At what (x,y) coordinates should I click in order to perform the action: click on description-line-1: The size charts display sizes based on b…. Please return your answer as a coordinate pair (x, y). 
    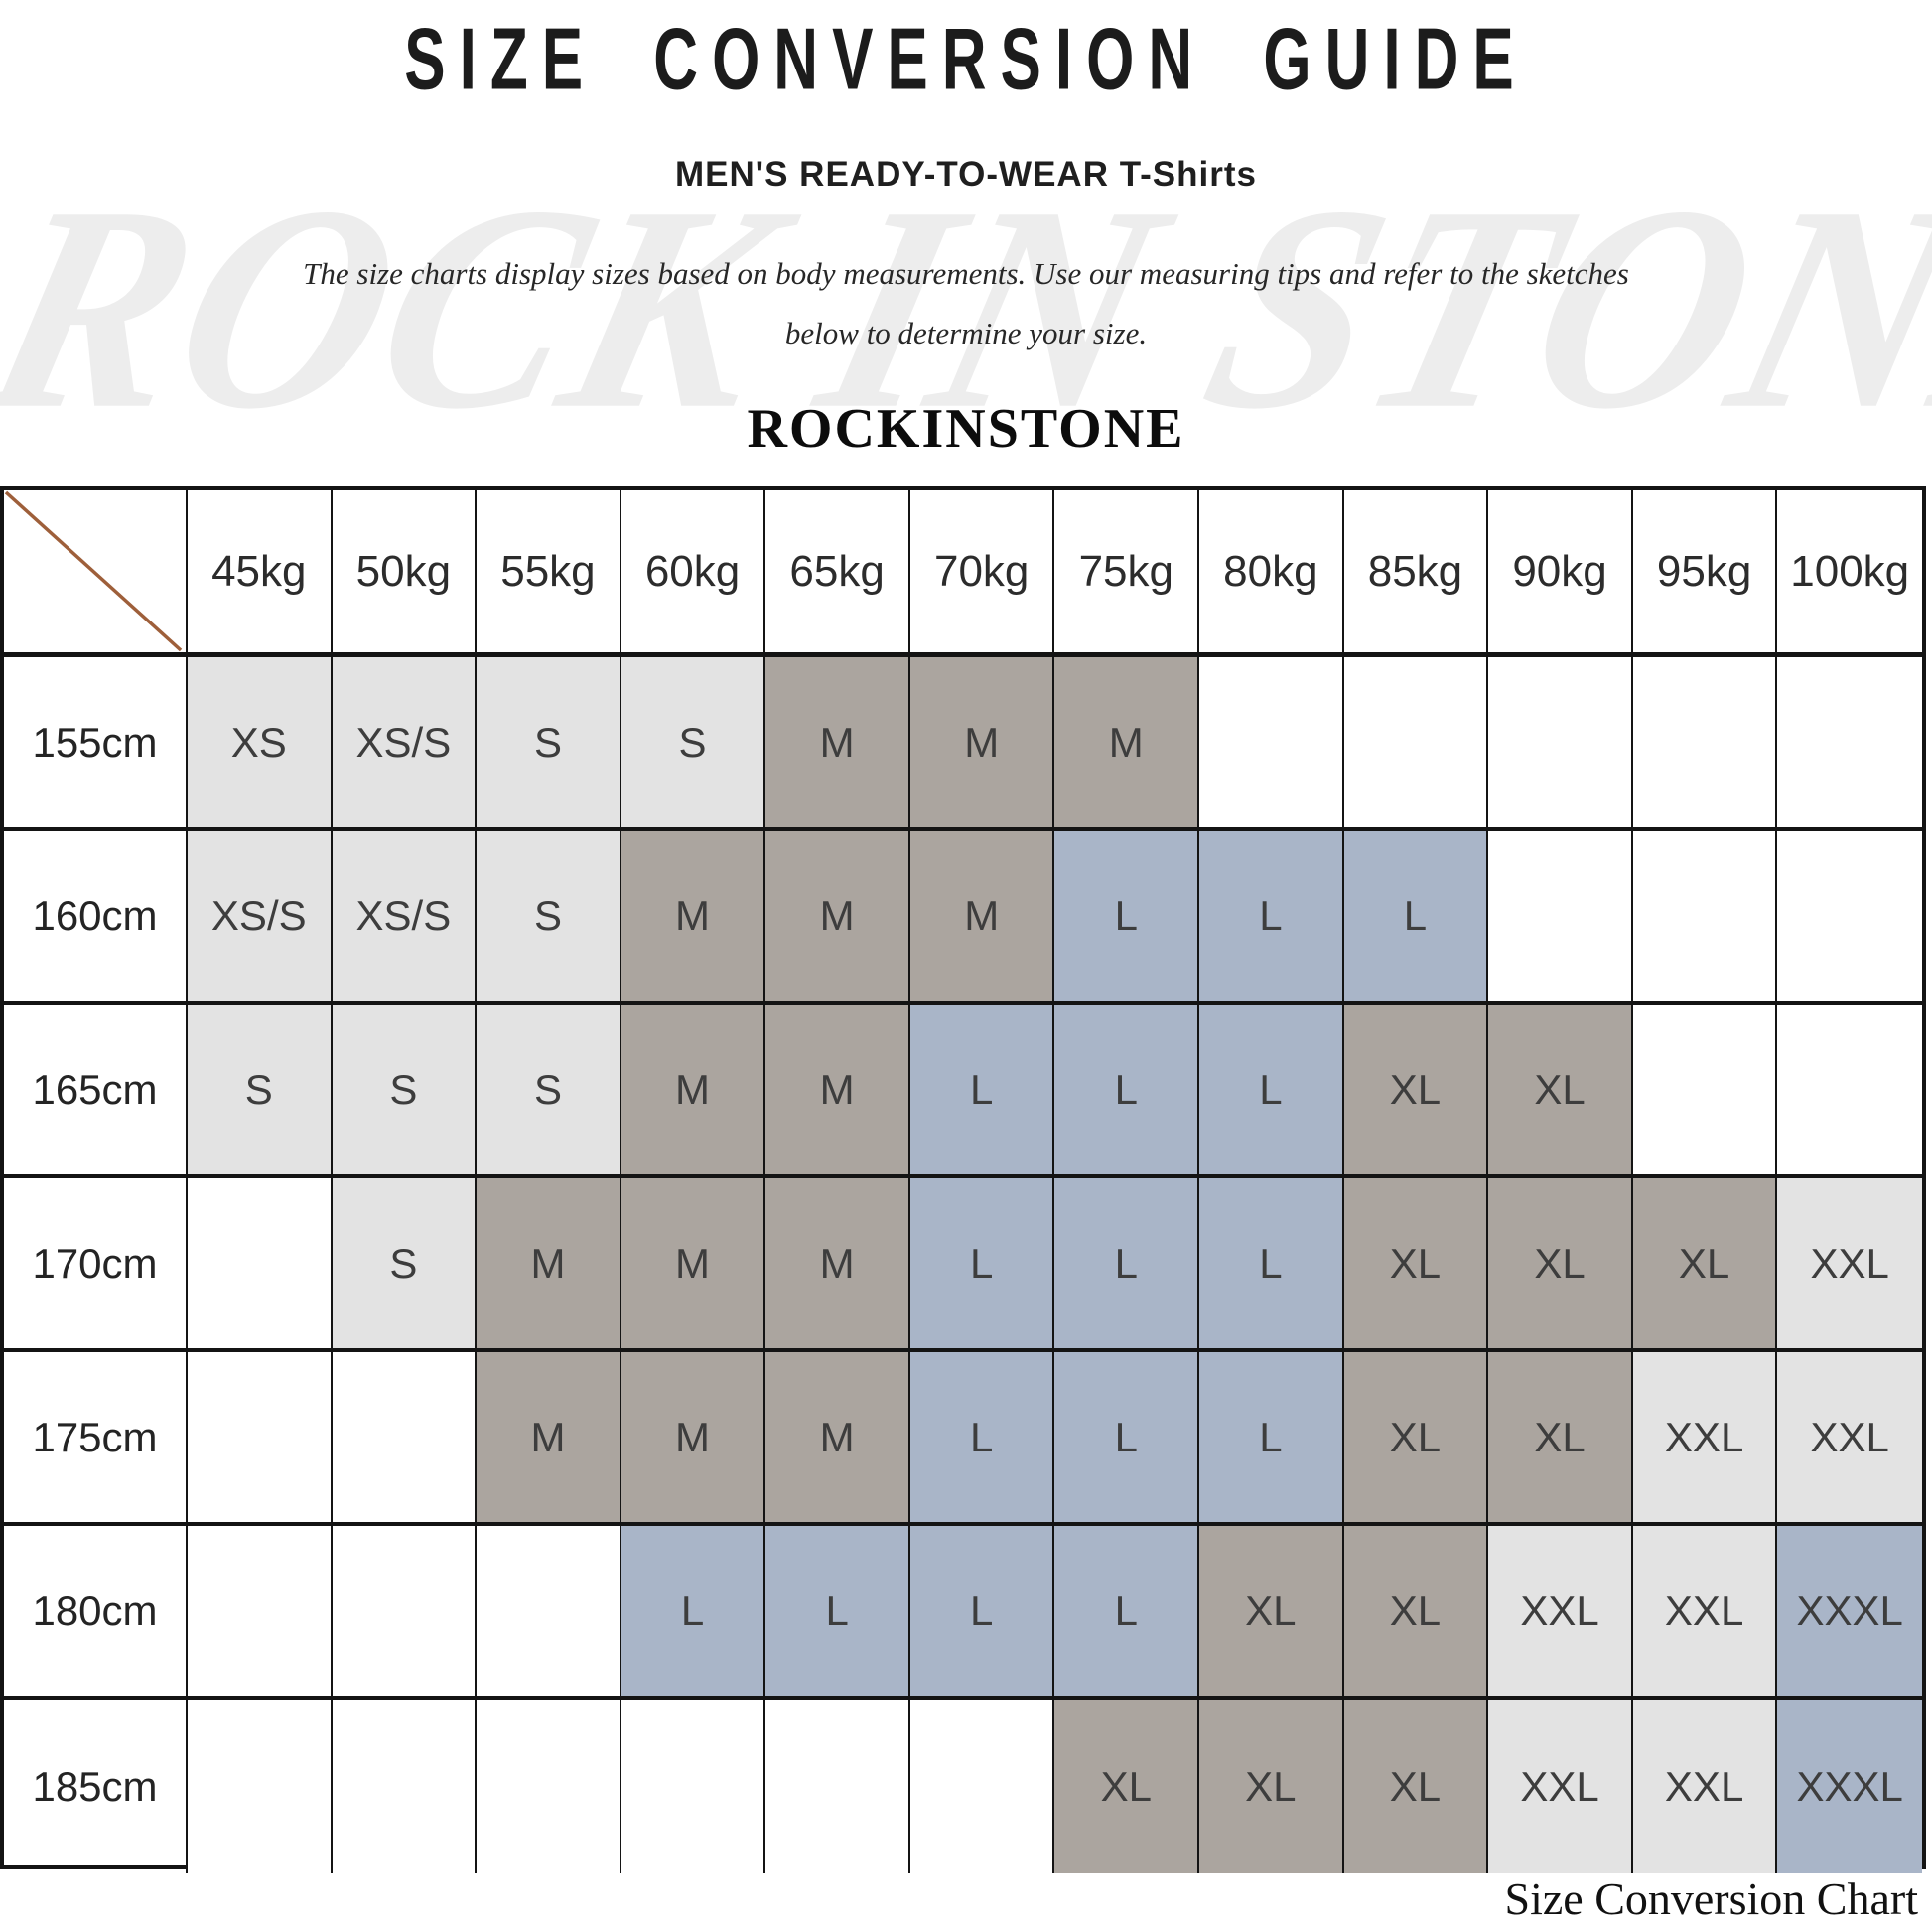
    Looking at the image, I should click on (966, 273).